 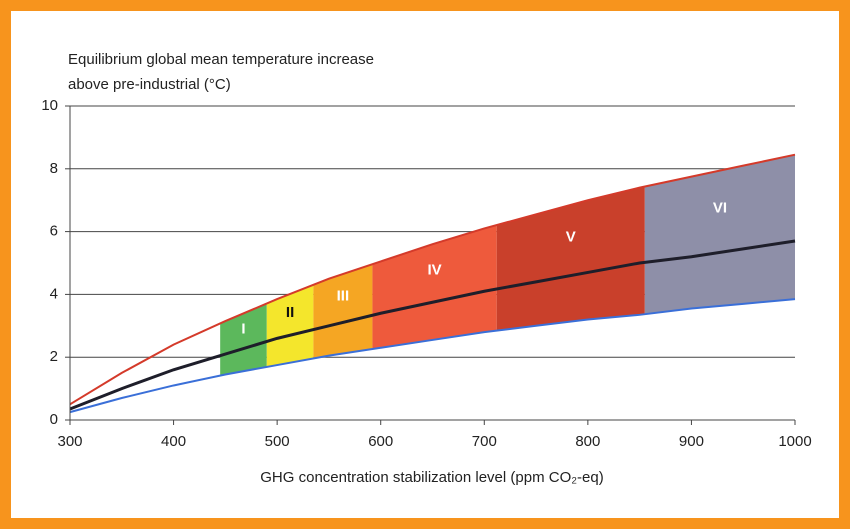 What do you see at coordinates (54, 356) in the screenshot?
I see `y-tick-label: 2` at bounding box center [54, 356].